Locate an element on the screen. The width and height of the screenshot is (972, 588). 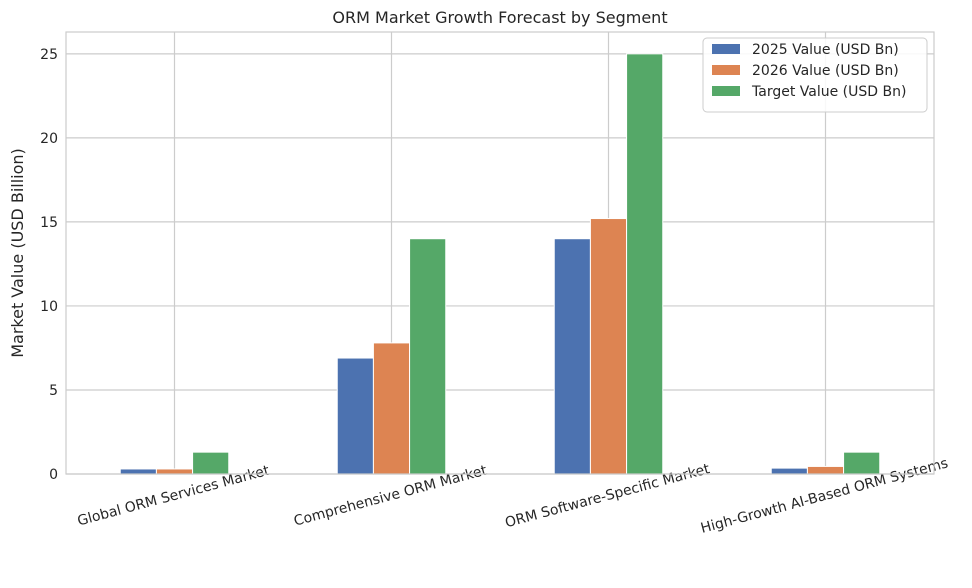
y-tick-label: 25 is located at coordinates (49, 55).